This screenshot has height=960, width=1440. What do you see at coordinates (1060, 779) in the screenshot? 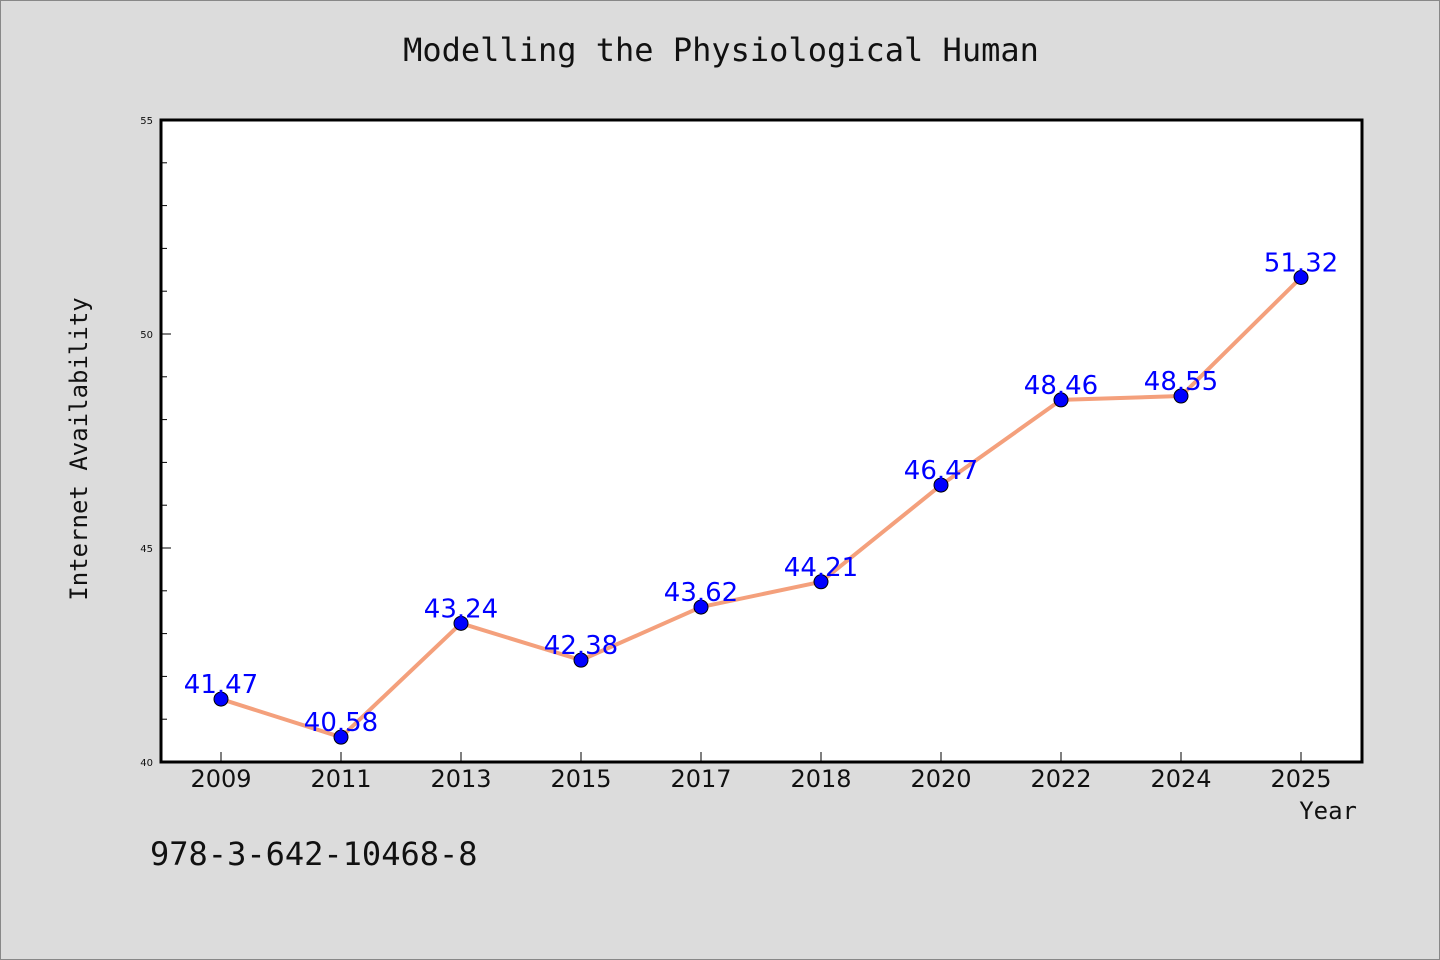
I see `x-tick-label: 2022` at bounding box center [1060, 779].